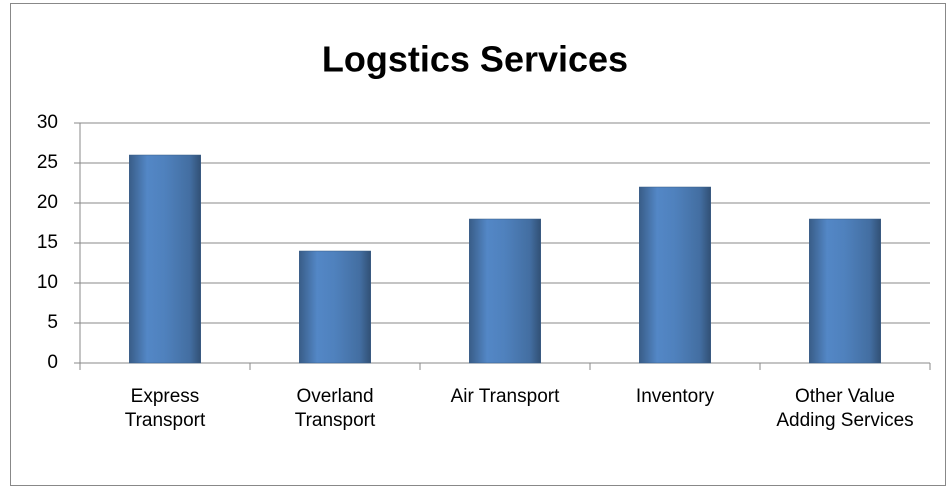  I want to click on x-tick-label: Overland Transport, so click(335, 408).